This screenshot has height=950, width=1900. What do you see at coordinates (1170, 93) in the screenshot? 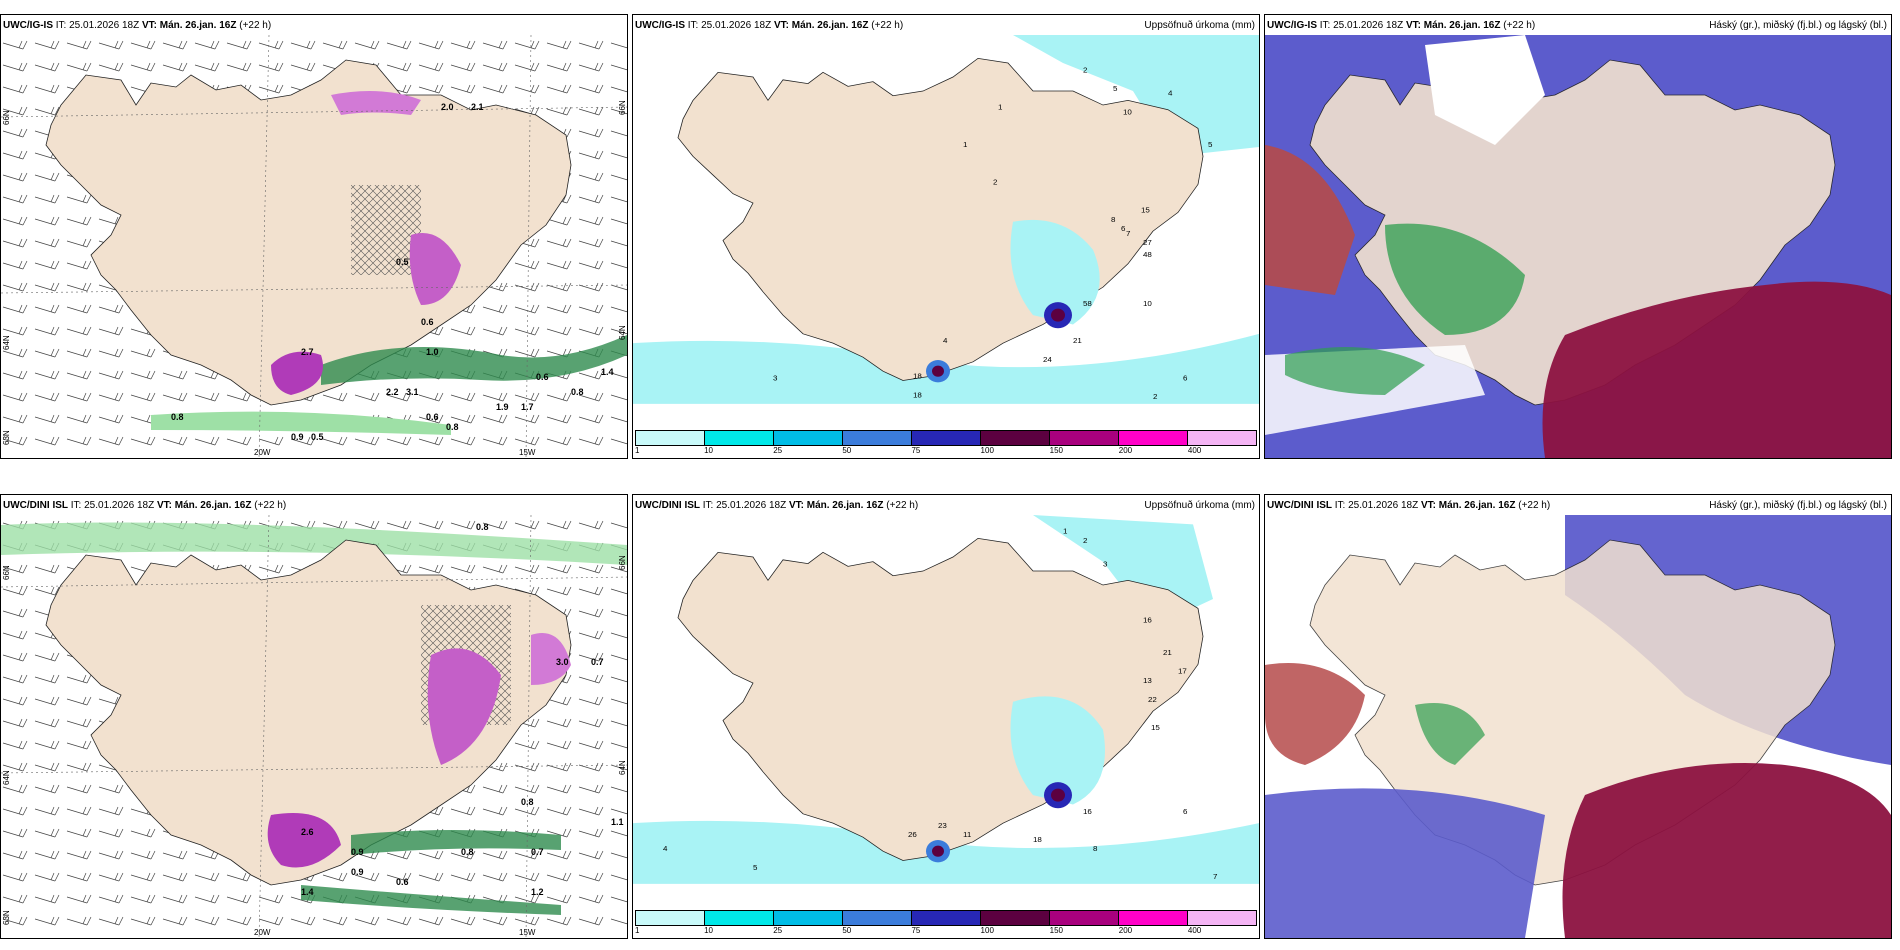
I see `map-value: 4` at bounding box center [1170, 93].